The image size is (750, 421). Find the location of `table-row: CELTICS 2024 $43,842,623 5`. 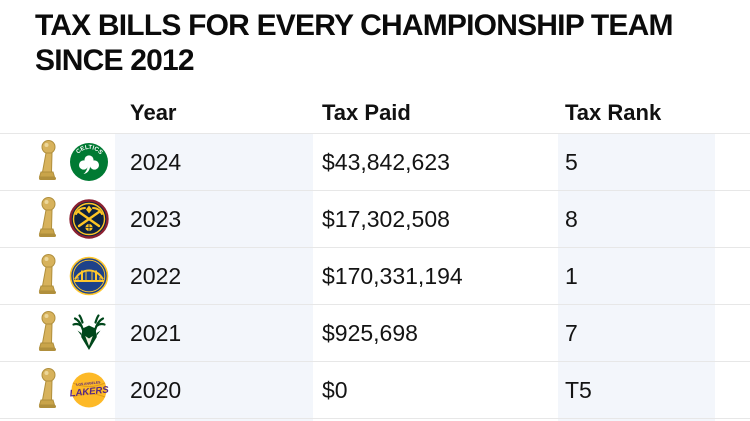

table-row: CELTICS 2024 $43,842,623 5 is located at coordinates (375, 161).